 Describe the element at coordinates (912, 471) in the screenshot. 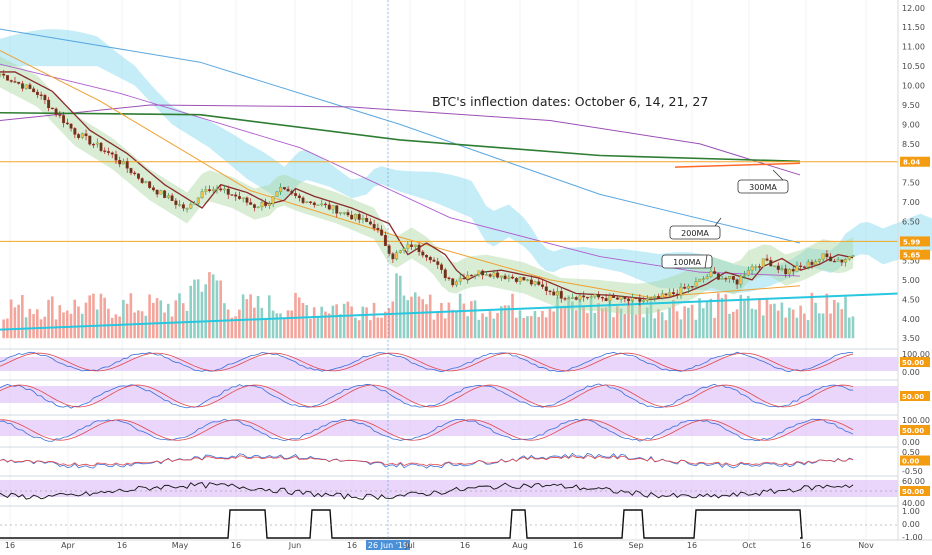

I see `panel-tick-label: -0.50` at that location.